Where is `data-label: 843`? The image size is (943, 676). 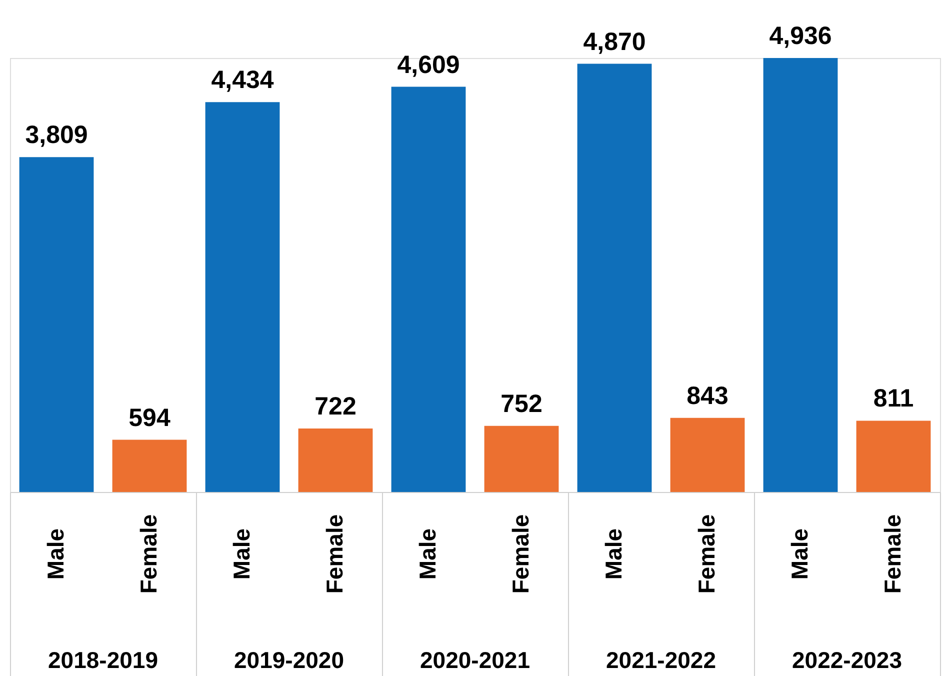
data-label: 843 is located at coordinates (707, 396).